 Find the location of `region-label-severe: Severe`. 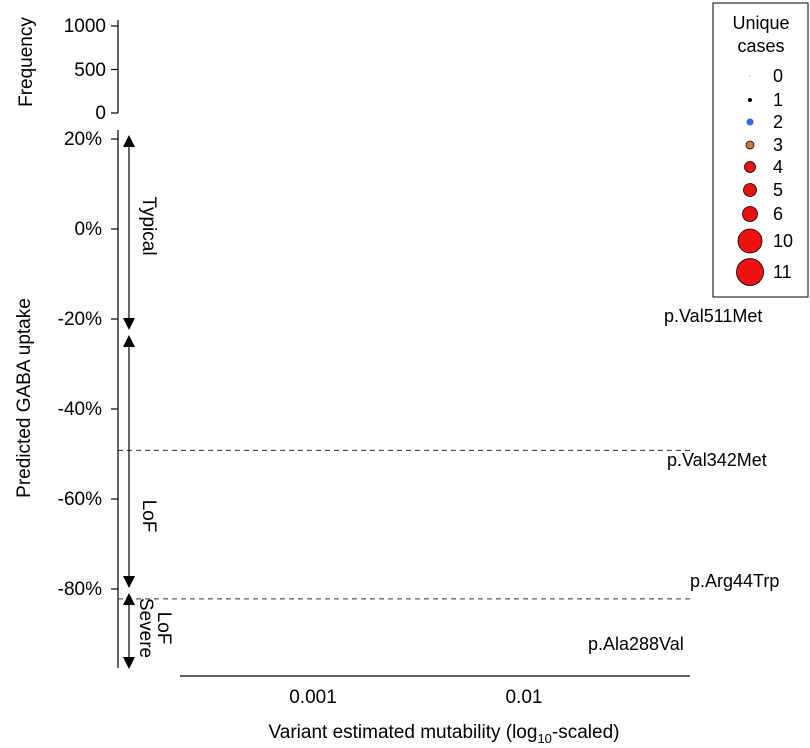

region-label-severe: Severe is located at coordinates (145, 628).